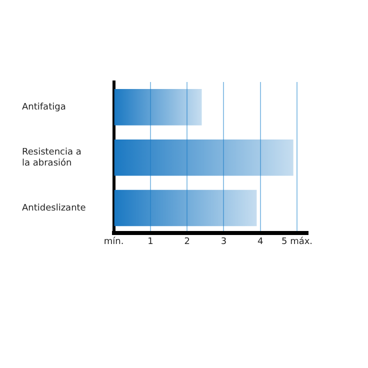 The height and width of the screenshot is (368, 368). I want to click on y-tick-label: Antifatiga, so click(44, 107).